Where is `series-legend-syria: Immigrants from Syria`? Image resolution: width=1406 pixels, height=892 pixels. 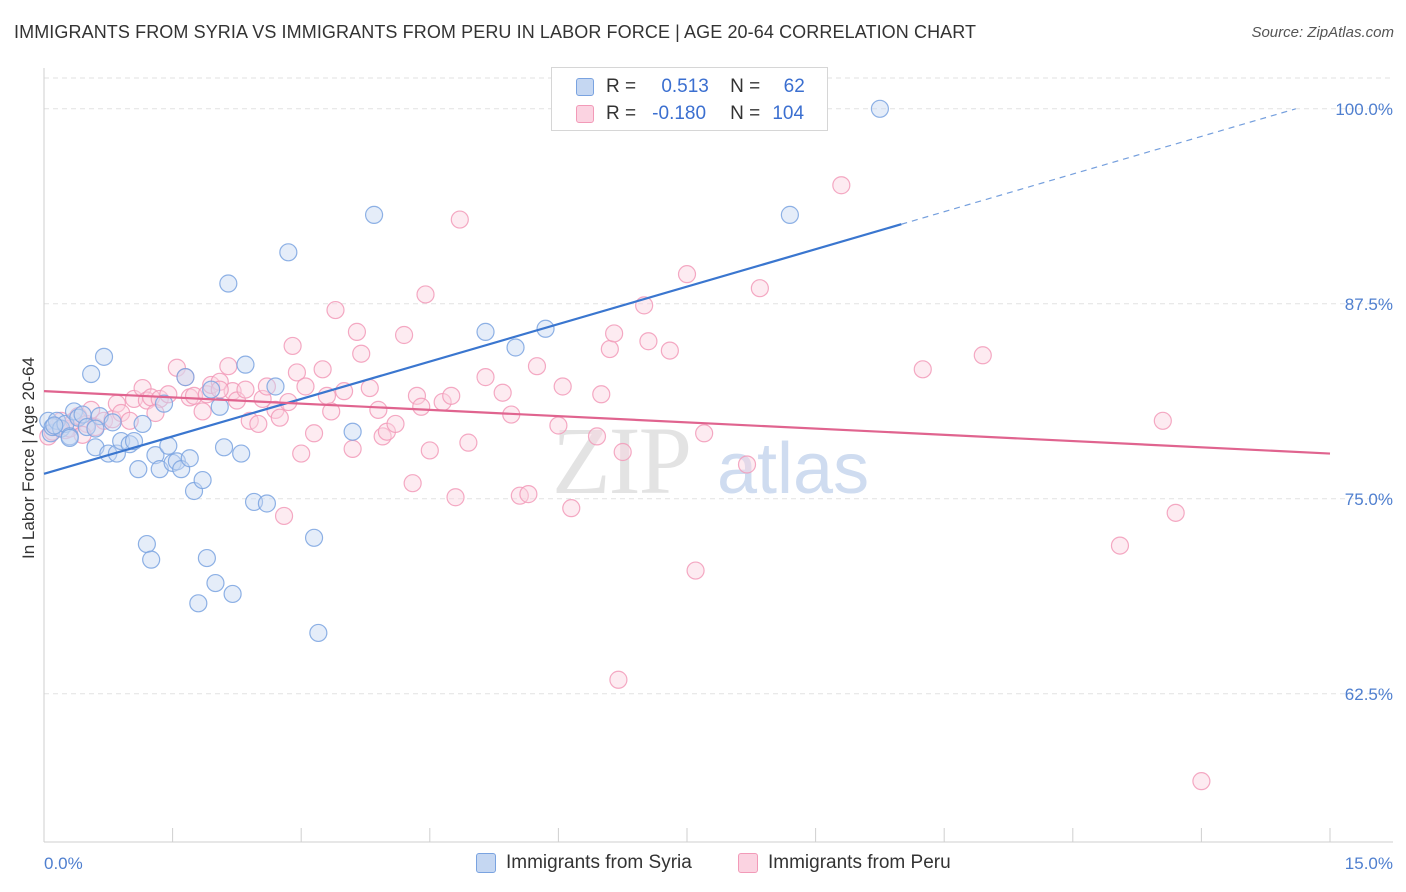 series-legend-syria: Immigrants from Syria is located at coordinates (584, 863).